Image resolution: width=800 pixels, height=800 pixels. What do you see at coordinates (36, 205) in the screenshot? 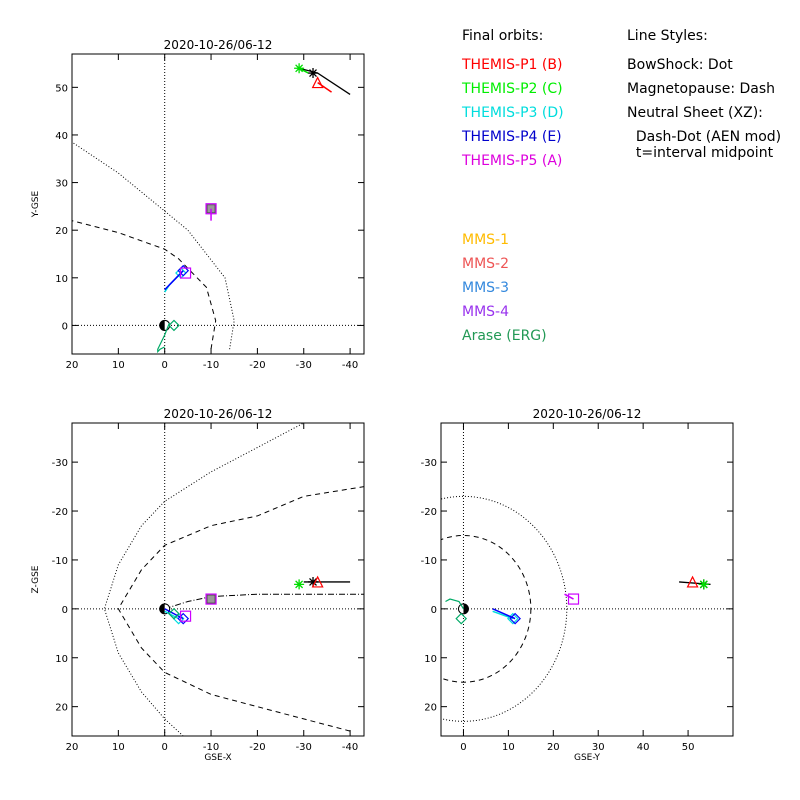
I see `panel1-ylabel: Y-GSE` at bounding box center [36, 205].